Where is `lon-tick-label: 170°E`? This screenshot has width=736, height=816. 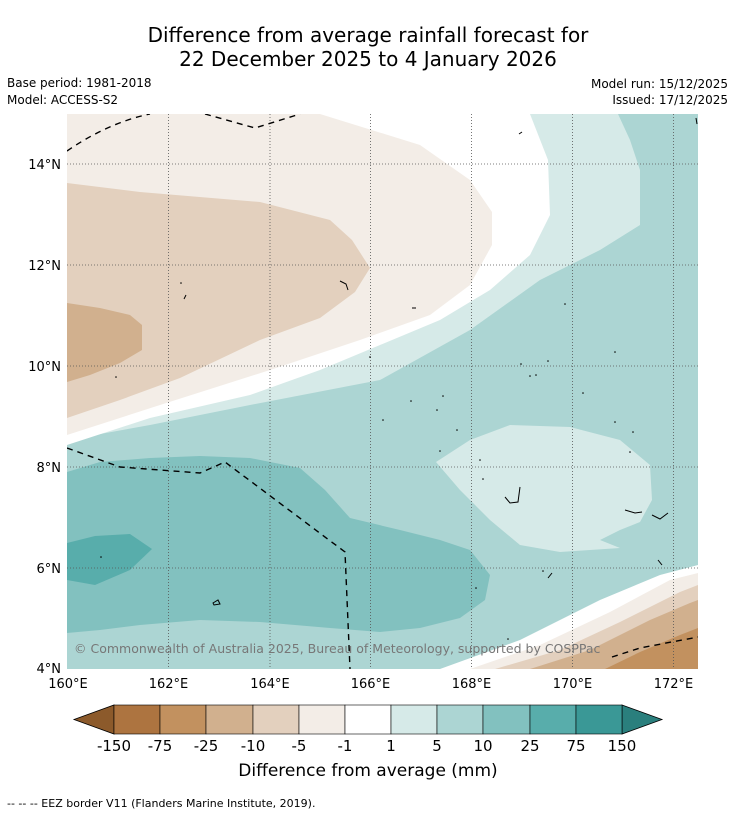 lon-tick-label: 170°E is located at coordinates (573, 684).